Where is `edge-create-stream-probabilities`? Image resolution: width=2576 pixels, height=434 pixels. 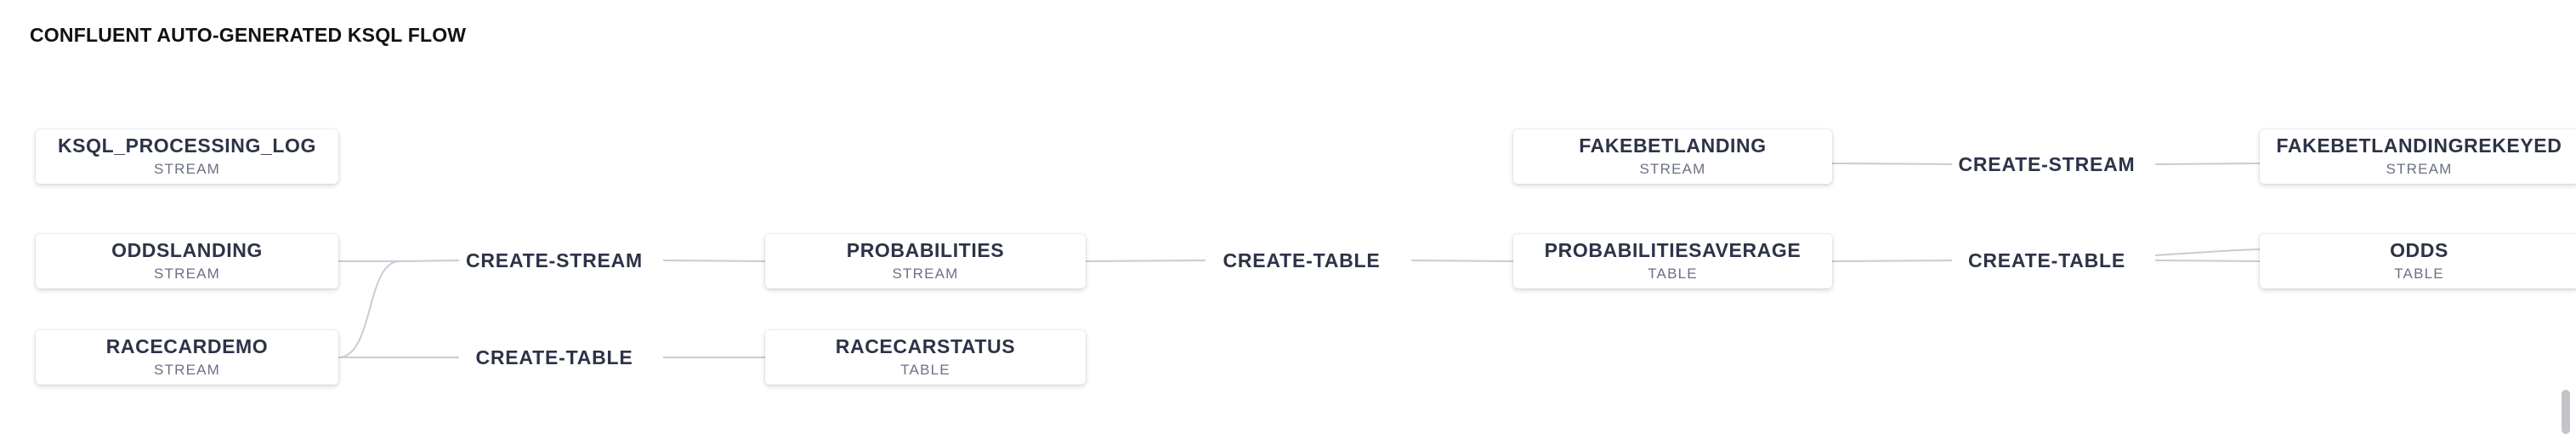
edge-create-stream-probabilities is located at coordinates (714, 261).